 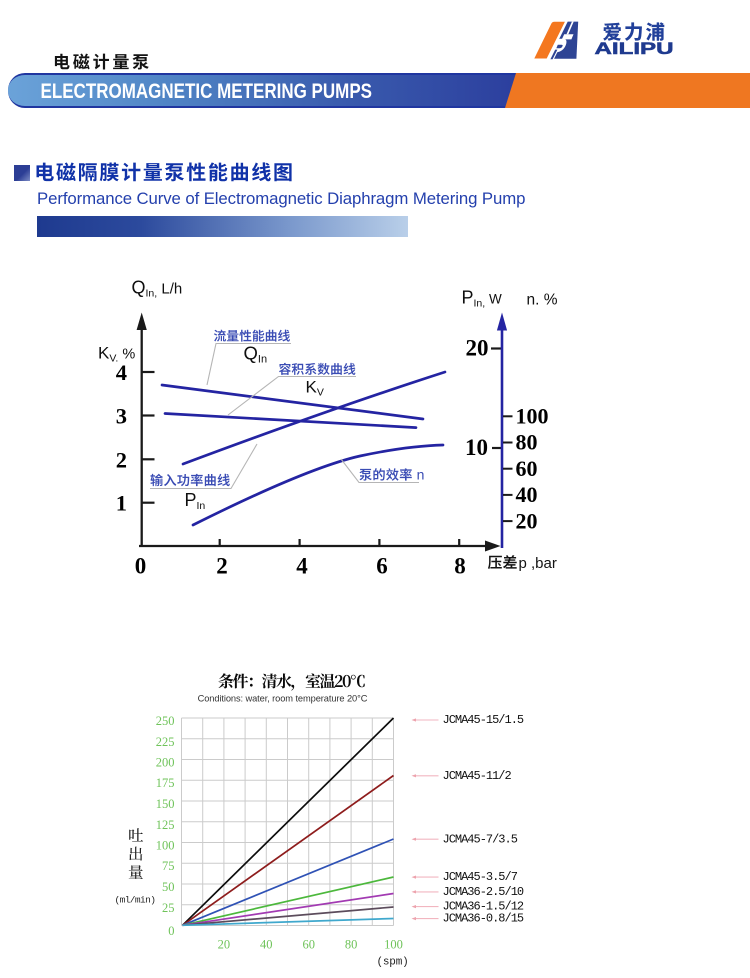 I want to click on svg-text:Conditions: water, room temper: Conditions: water, room temperature 20°C, so click(x=283, y=699).